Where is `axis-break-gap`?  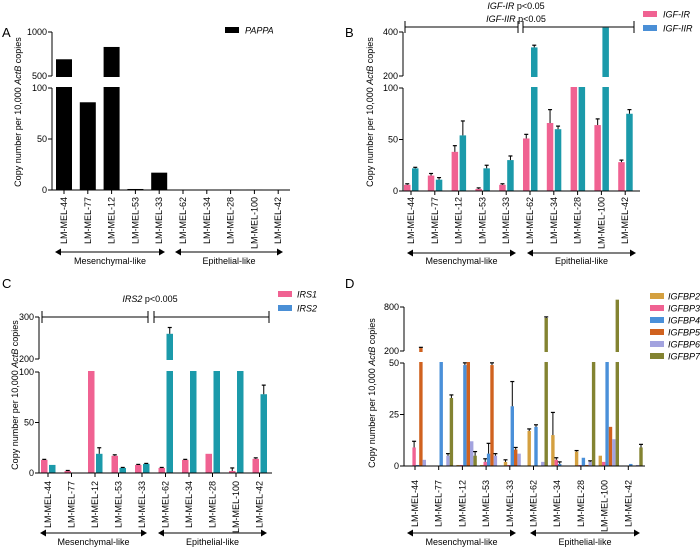 axis-break-gap is located at coordinates (523, 357).